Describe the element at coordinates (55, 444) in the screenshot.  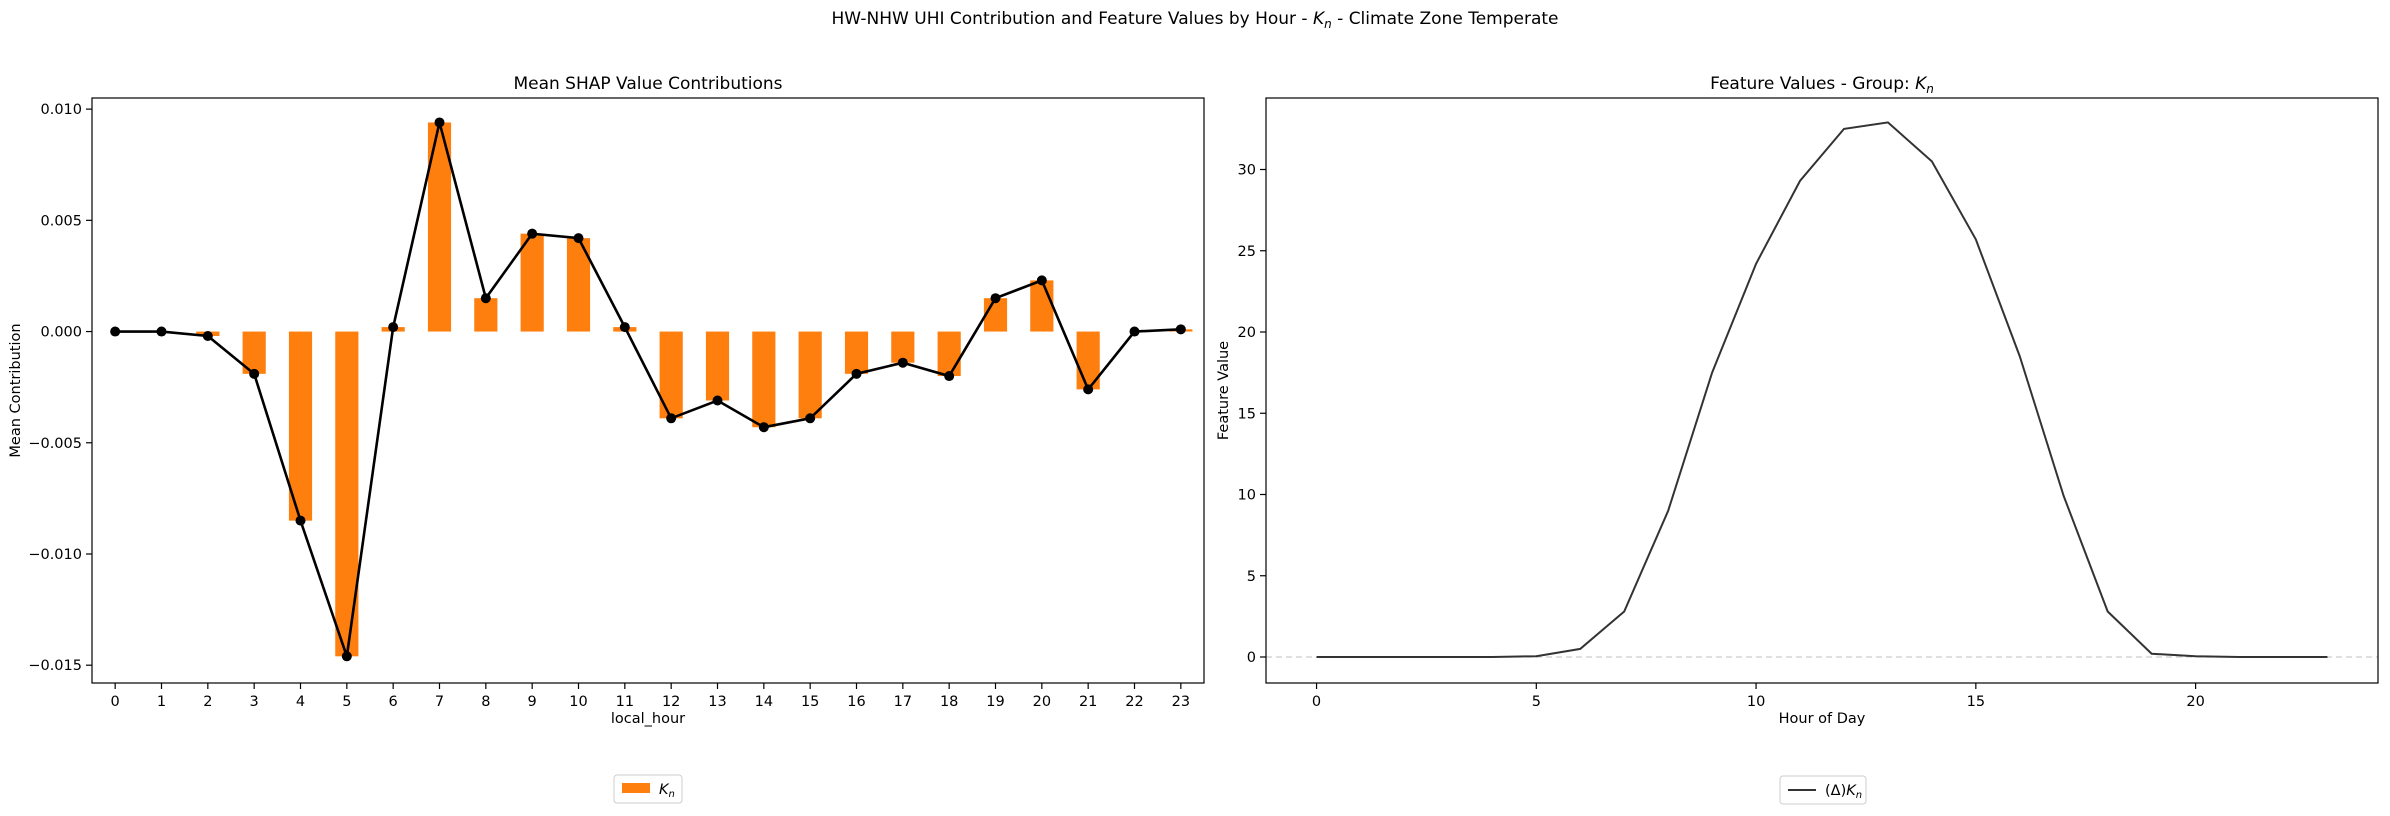
I see `shap-y-tick-label: −0.005` at that location.